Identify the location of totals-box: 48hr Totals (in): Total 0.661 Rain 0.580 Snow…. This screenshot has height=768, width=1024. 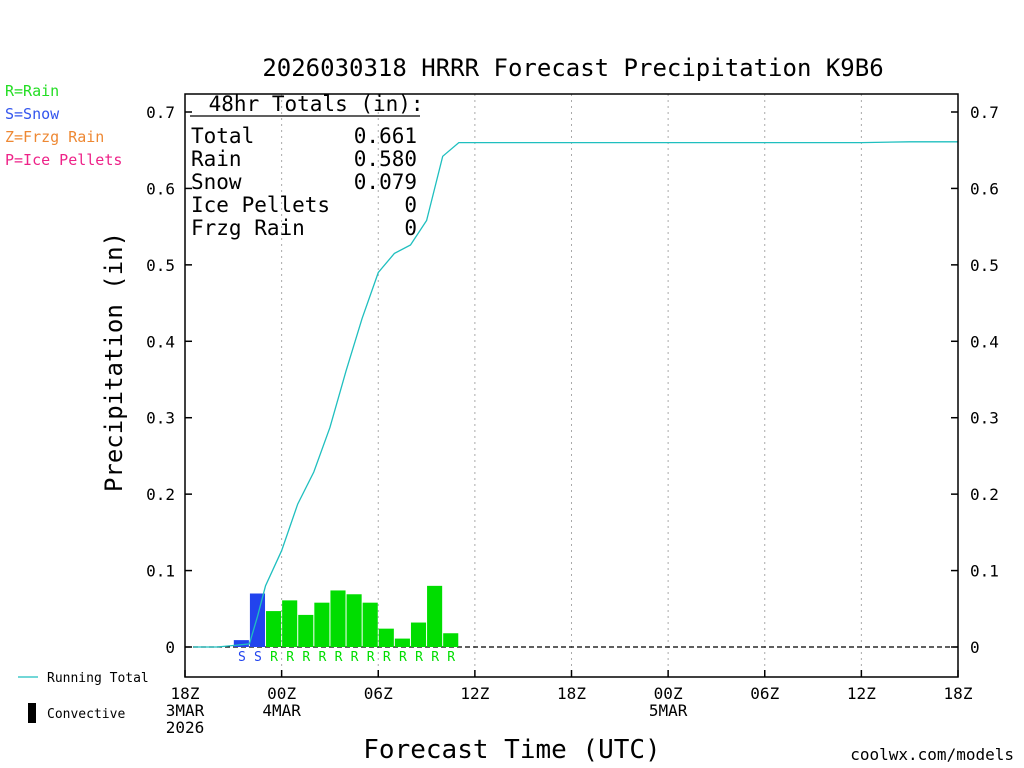
(307, 166).